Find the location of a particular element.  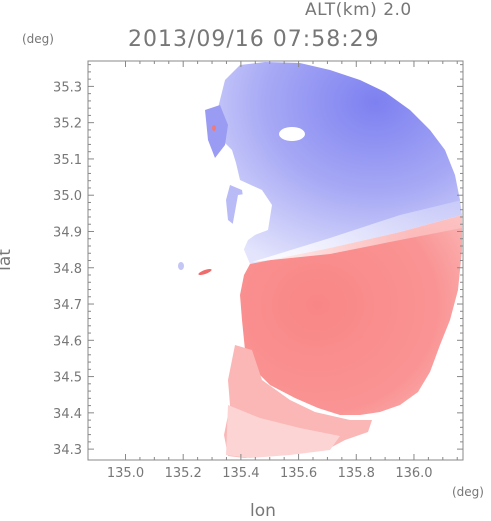

x-tick-label: 135.6 is located at coordinates (298, 473).